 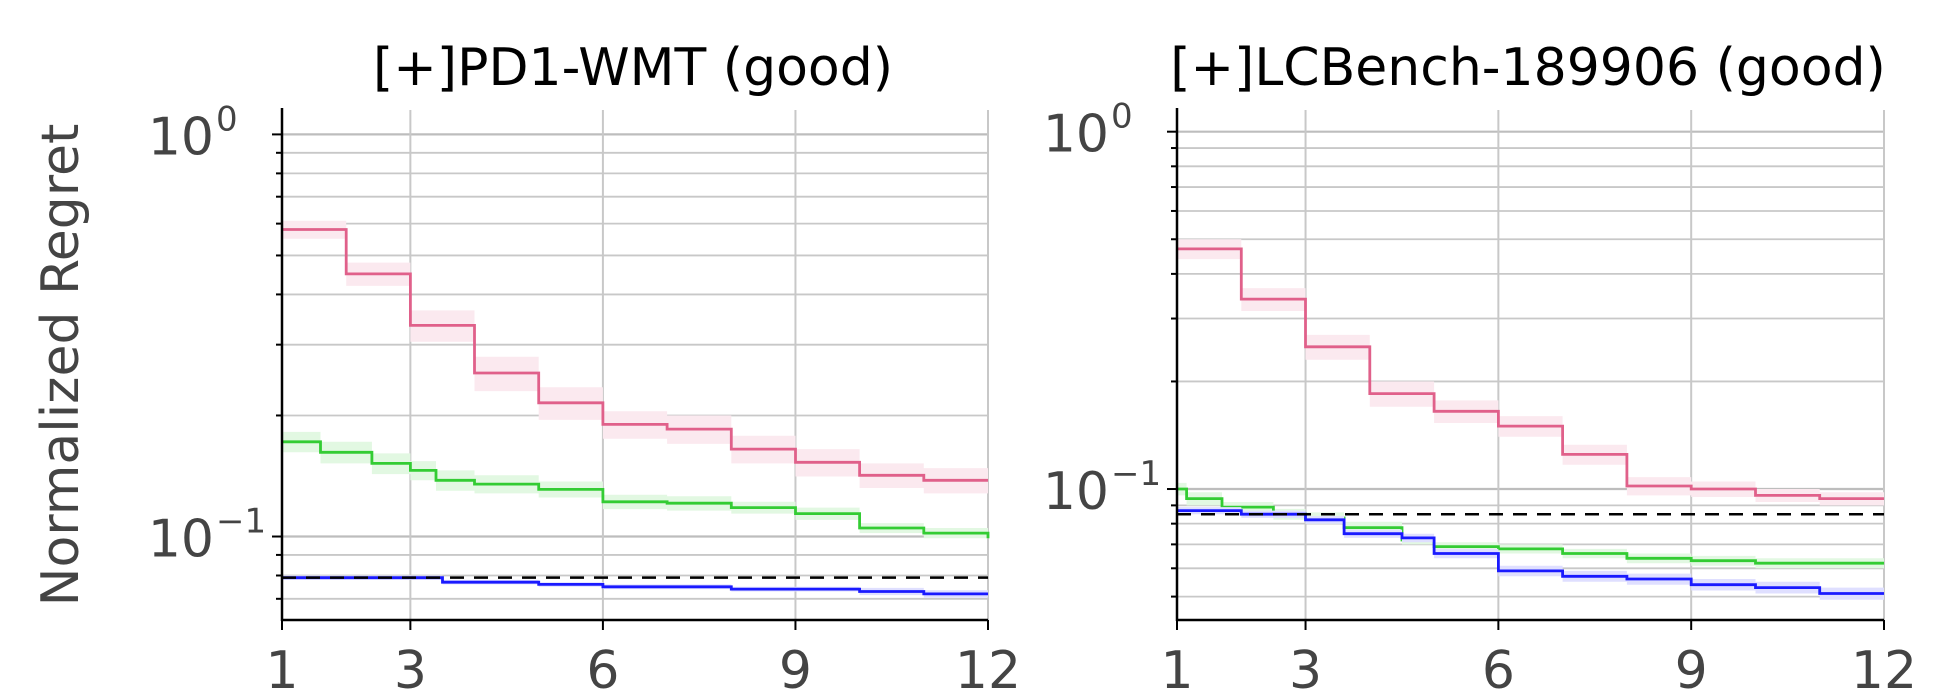 I want to click on y-axis-label: Normalized Regret, so click(x=61, y=365).